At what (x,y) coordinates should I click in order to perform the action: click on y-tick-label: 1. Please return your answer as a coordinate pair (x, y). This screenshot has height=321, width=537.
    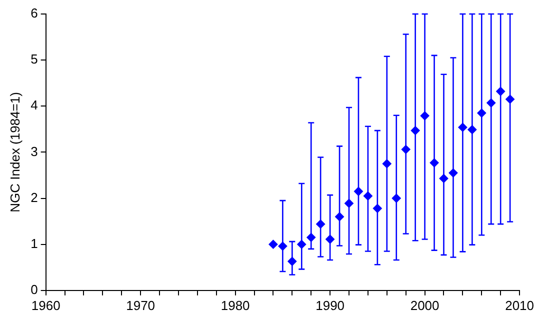
    Looking at the image, I should click on (34, 243).